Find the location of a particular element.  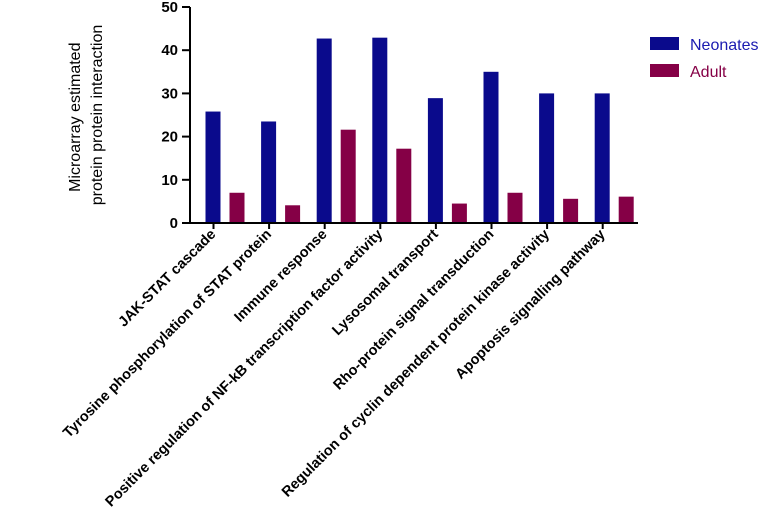

x-tick-label: Immune response is located at coordinates (280, 276).